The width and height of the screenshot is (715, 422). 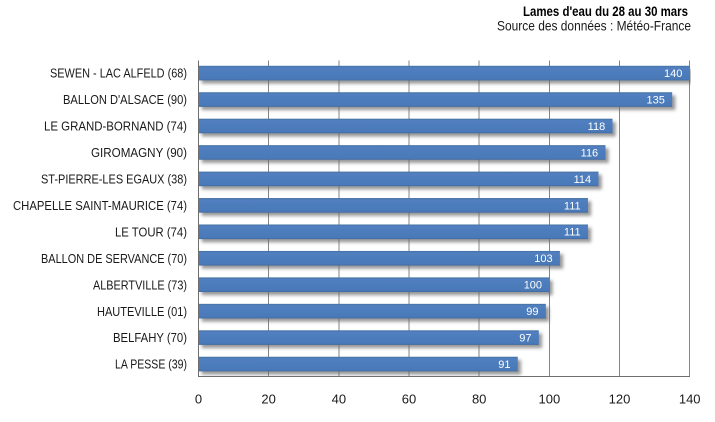 I want to click on svg-text: CHAPELLE SAINT-MAURICE (74), so click(x=100, y=205).